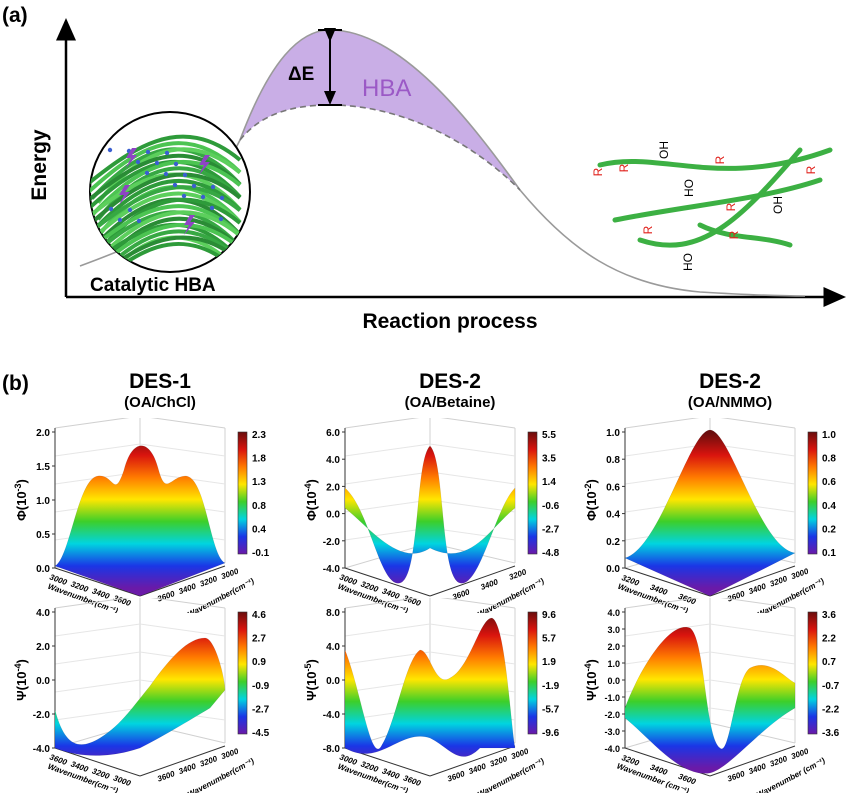 The width and height of the screenshot is (860, 793). I want to click on hydroxyl-label: HO, so click(688, 262).